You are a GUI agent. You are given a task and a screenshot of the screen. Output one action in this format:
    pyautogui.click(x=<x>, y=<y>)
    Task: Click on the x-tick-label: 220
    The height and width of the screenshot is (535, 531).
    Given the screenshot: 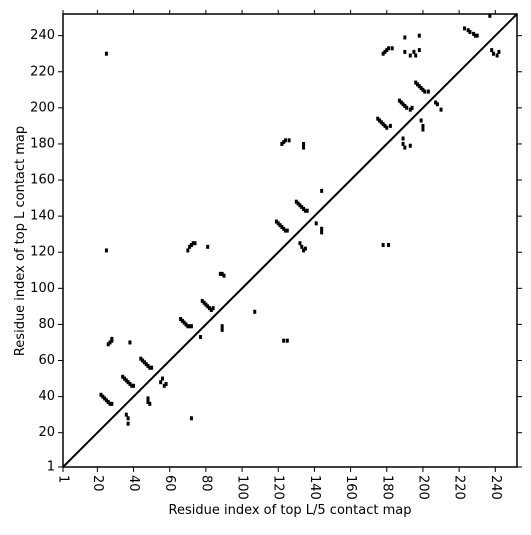 What is the action you would take?
    pyautogui.click(x=459, y=487)
    